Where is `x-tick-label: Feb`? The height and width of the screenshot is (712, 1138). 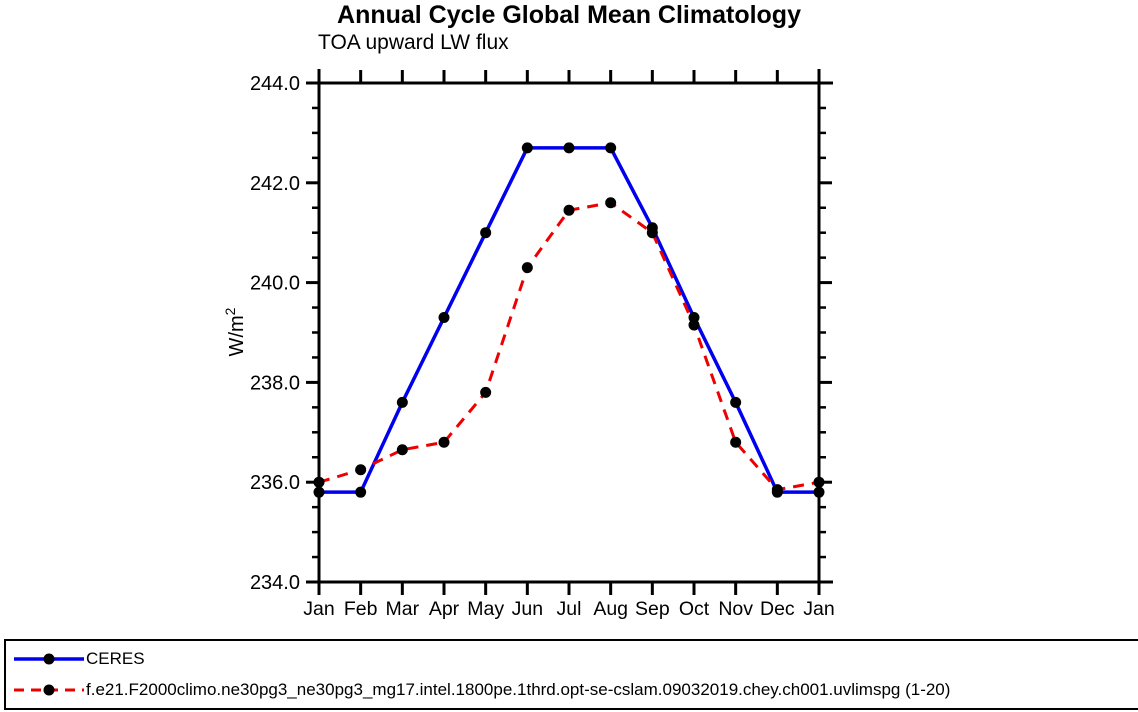
x-tick-label: Feb is located at coordinates (361, 609).